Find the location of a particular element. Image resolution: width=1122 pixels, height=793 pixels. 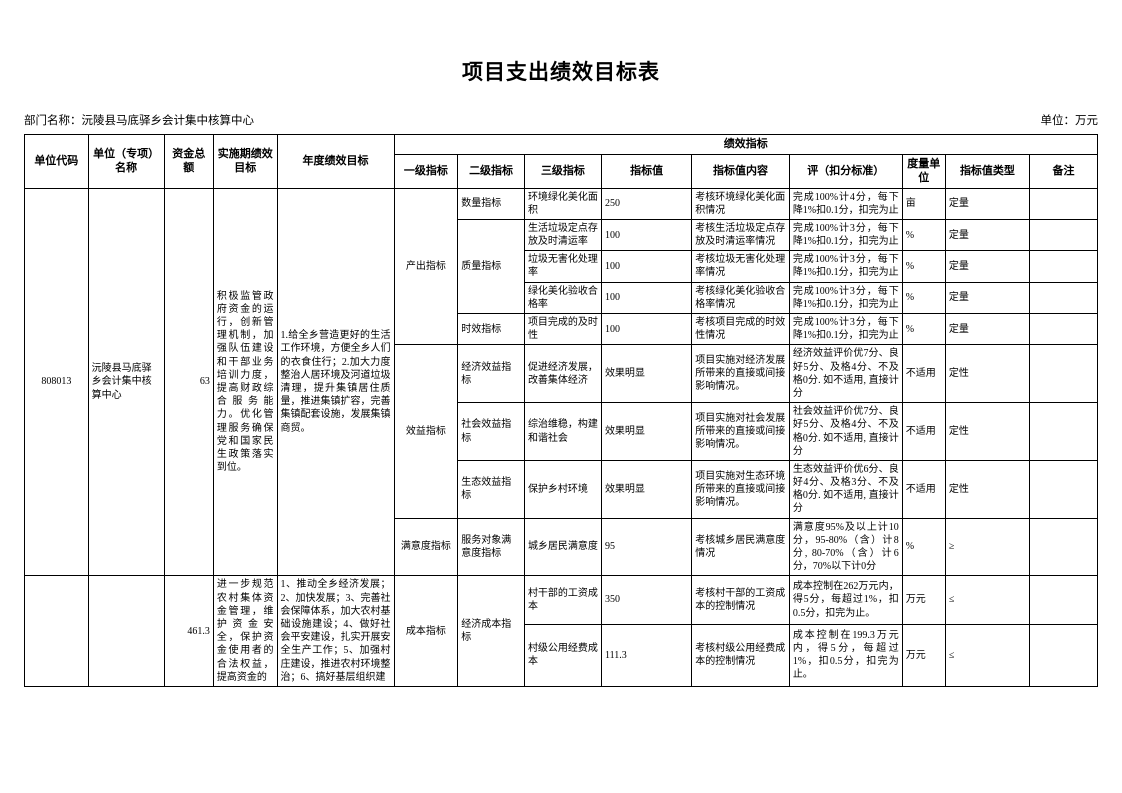

cell-unit-name is located at coordinates (126, 631).